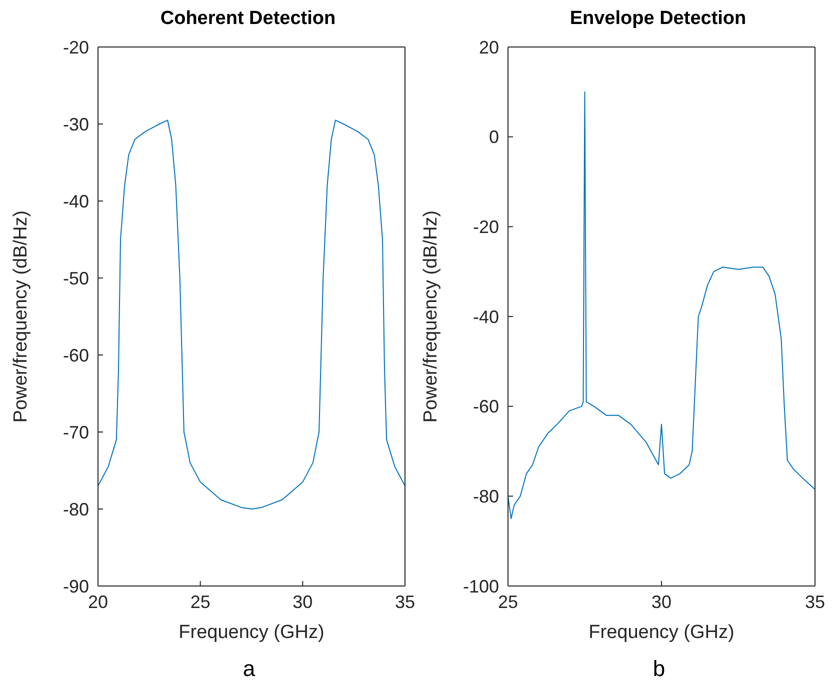 This screenshot has width=837, height=695. Describe the element at coordinates (98, 602) in the screenshot. I see `x-tick-label: 20` at that location.